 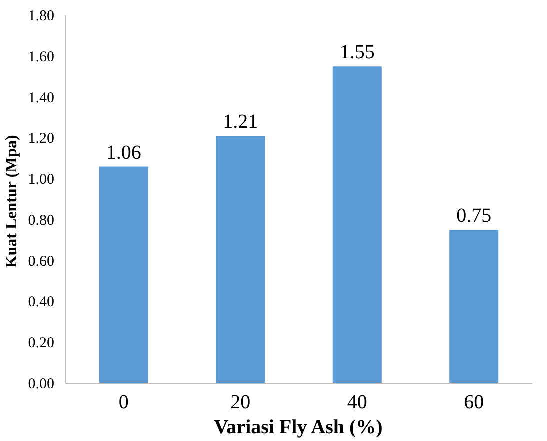 What do you see at coordinates (41, 98) in the screenshot?
I see `y-tick-label: 1.40` at bounding box center [41, 98].